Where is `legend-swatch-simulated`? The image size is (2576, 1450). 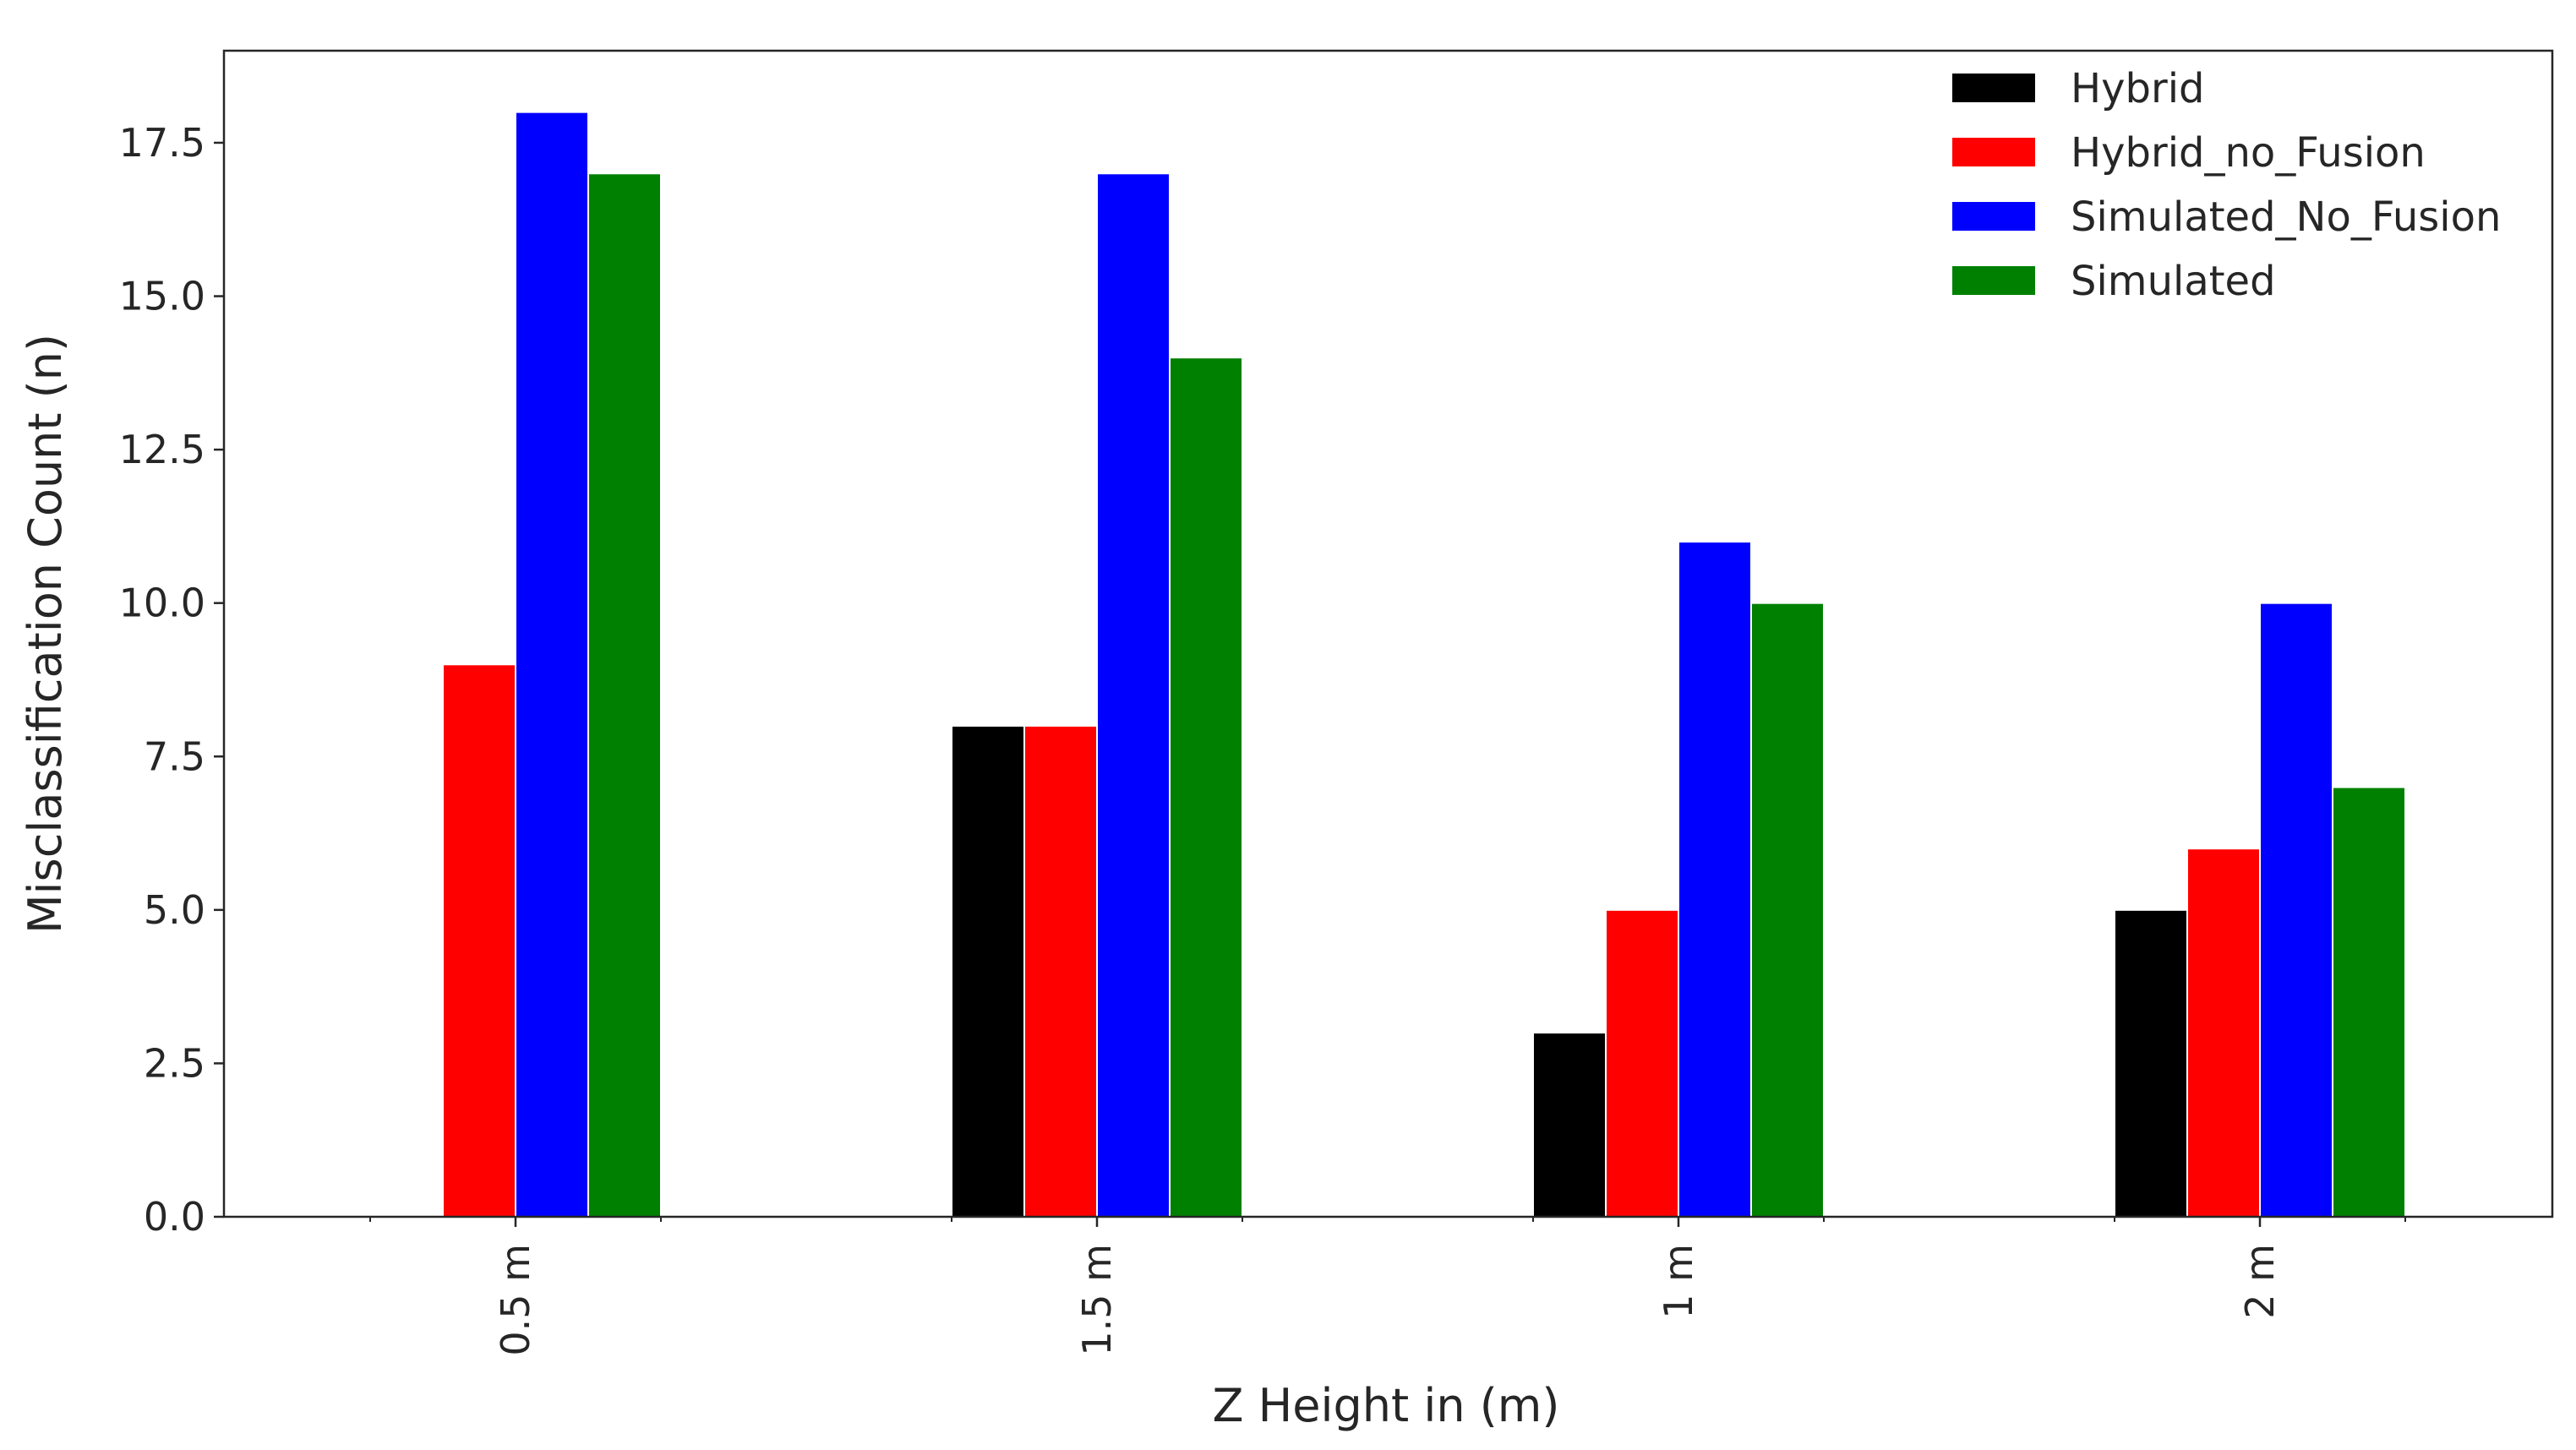
legend-swatch-simulated is located at coordinates (1994, 280).